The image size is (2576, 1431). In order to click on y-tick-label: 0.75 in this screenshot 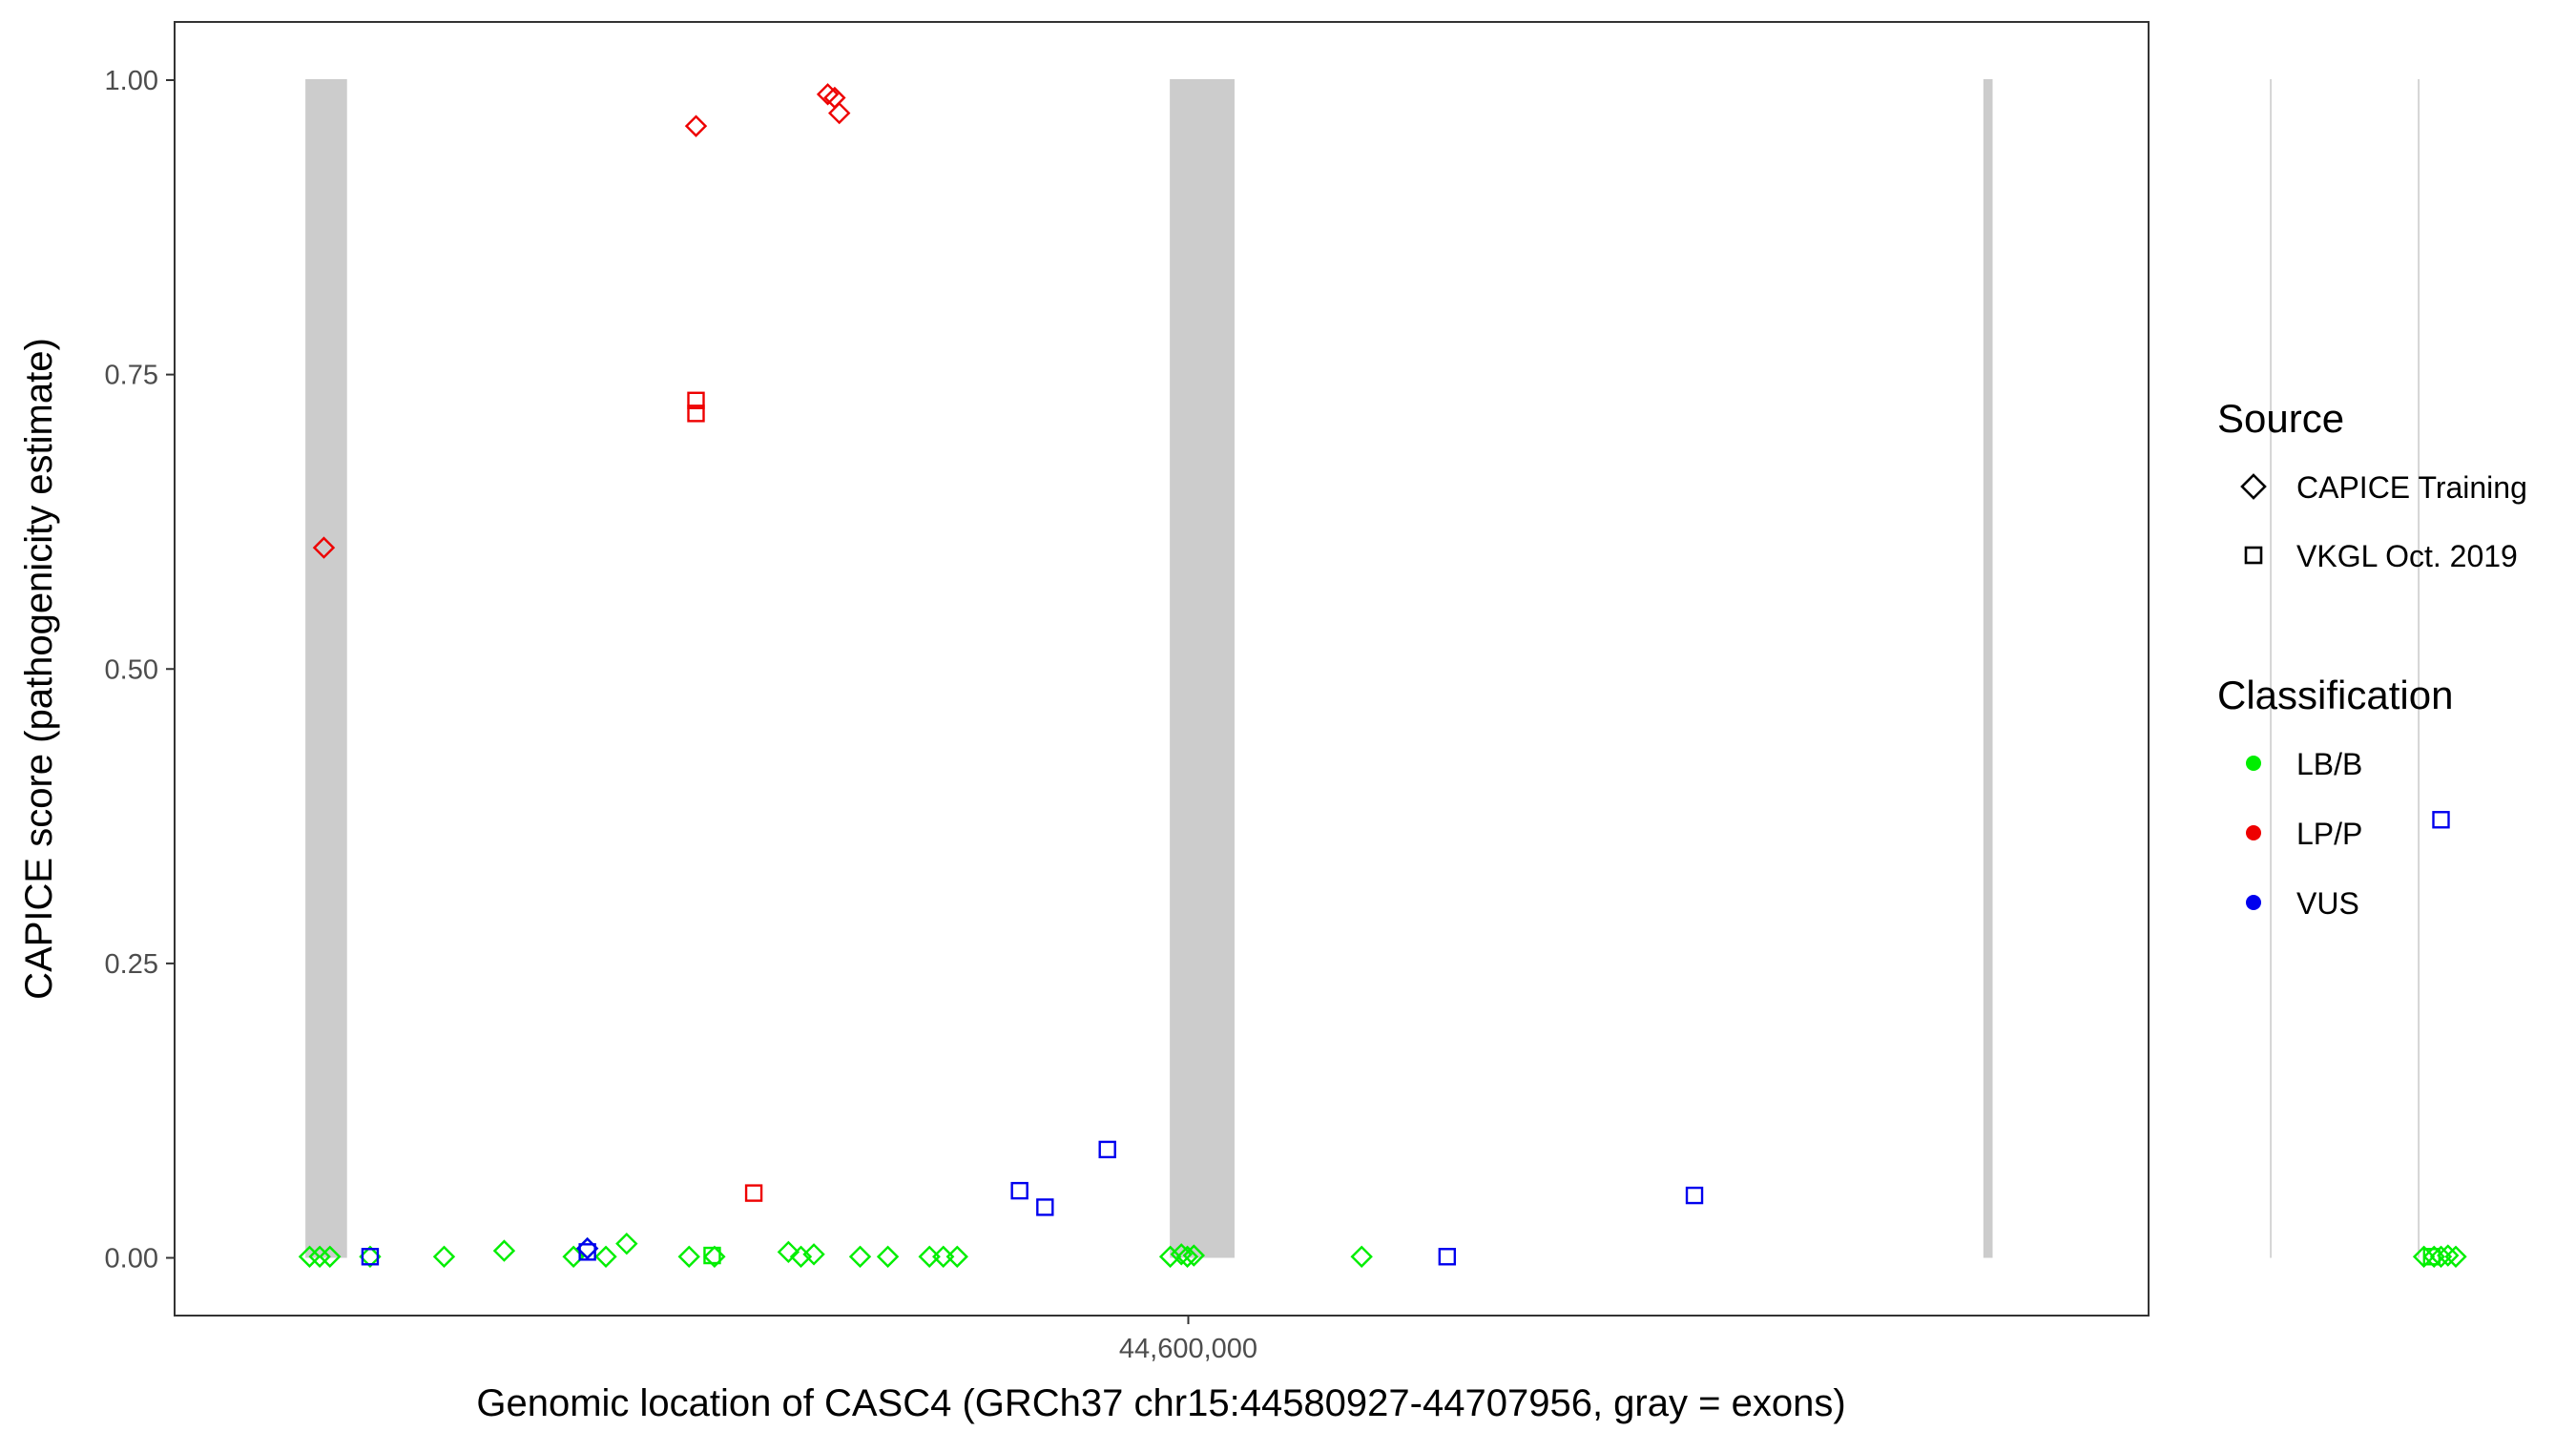, I will do `click(131, 376)`.